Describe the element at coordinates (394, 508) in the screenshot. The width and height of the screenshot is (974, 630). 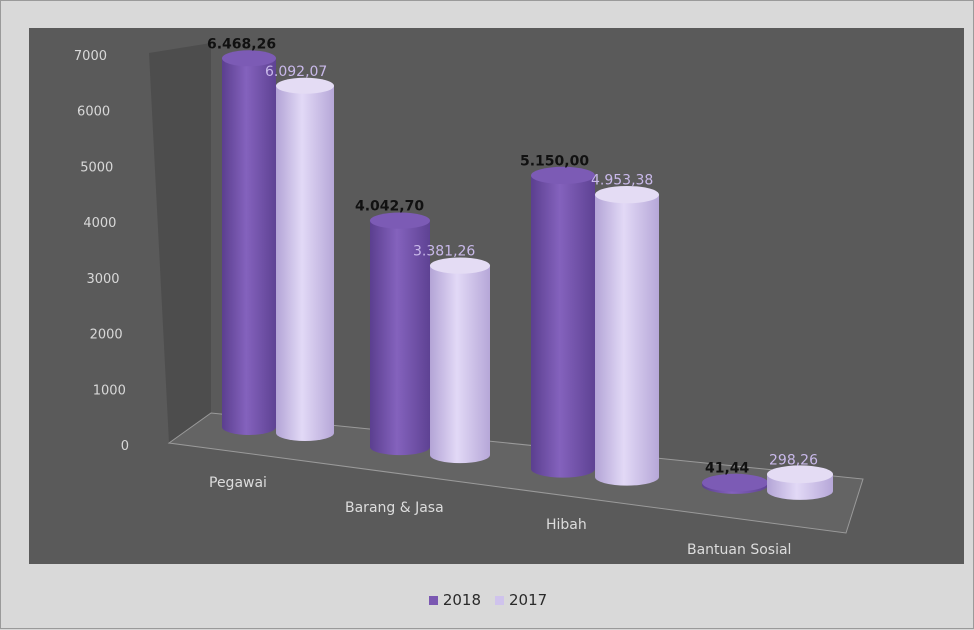
I see `x-category-label: Barang & Jasa` at that location.